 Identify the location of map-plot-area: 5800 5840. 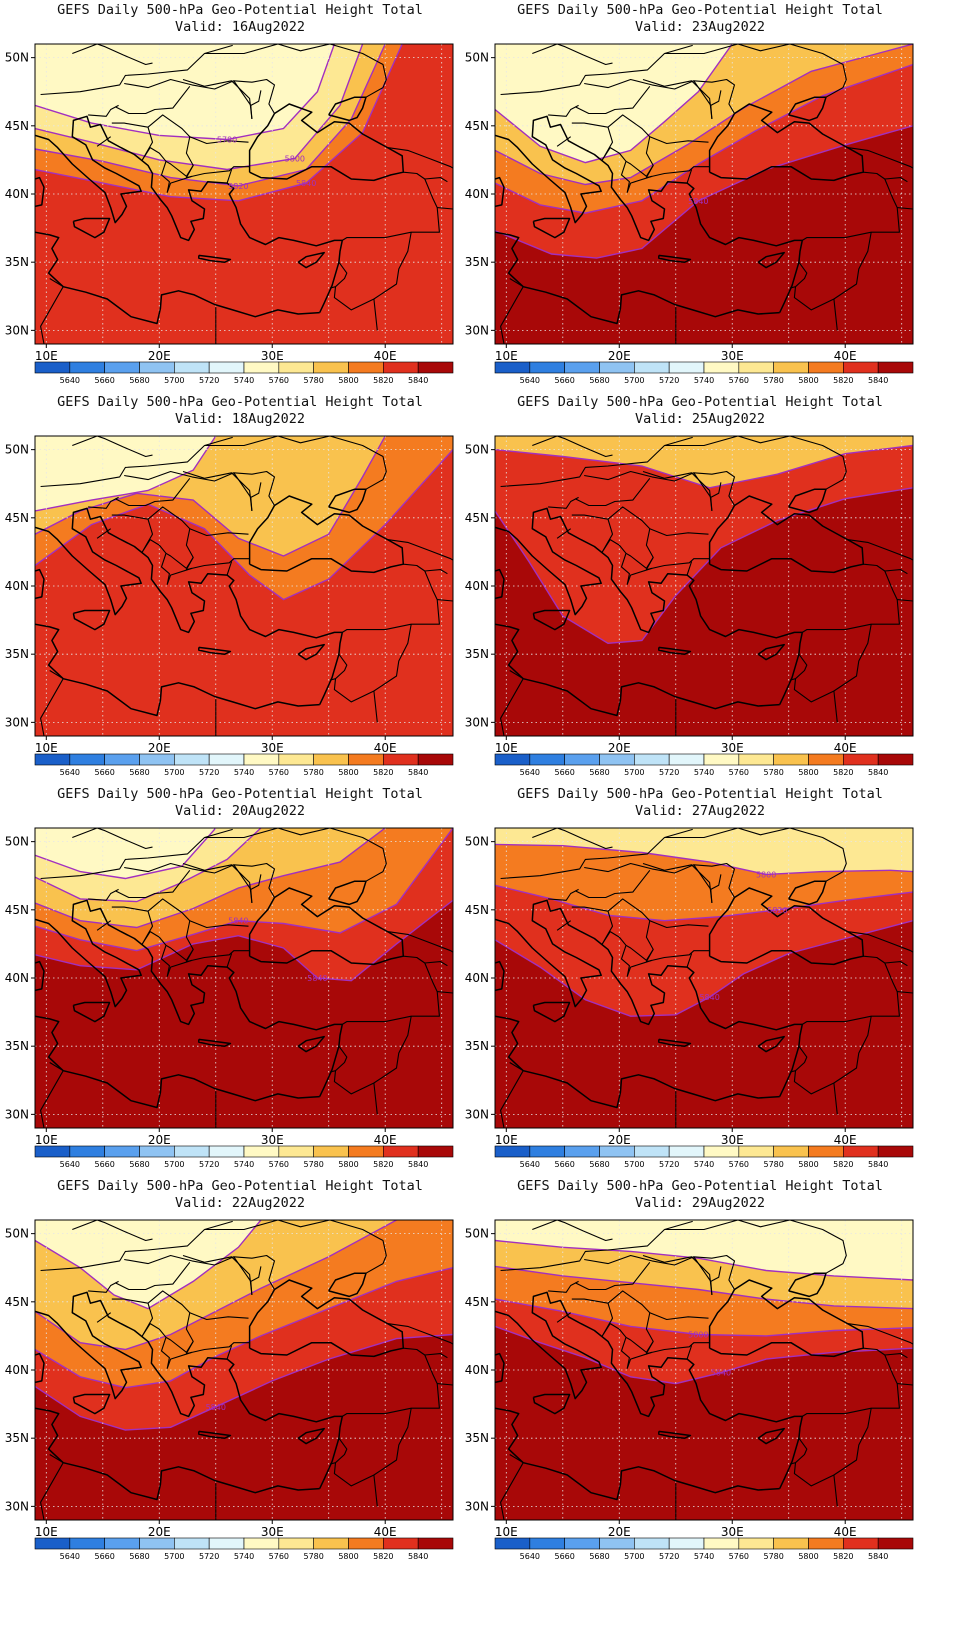
(704, 1370).